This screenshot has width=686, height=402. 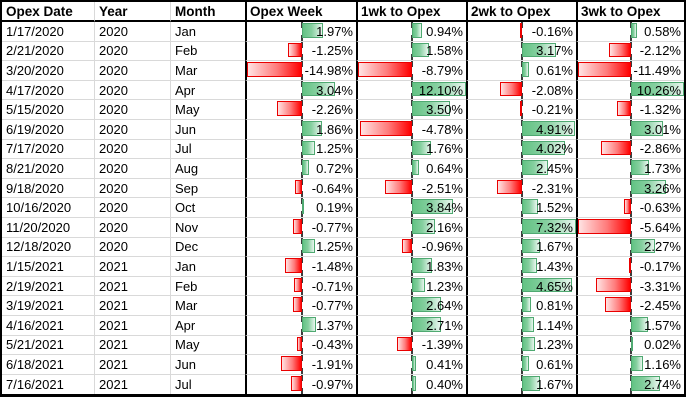 I want to click on date-cell: 10/16/2020, so click(x=48, y=208).